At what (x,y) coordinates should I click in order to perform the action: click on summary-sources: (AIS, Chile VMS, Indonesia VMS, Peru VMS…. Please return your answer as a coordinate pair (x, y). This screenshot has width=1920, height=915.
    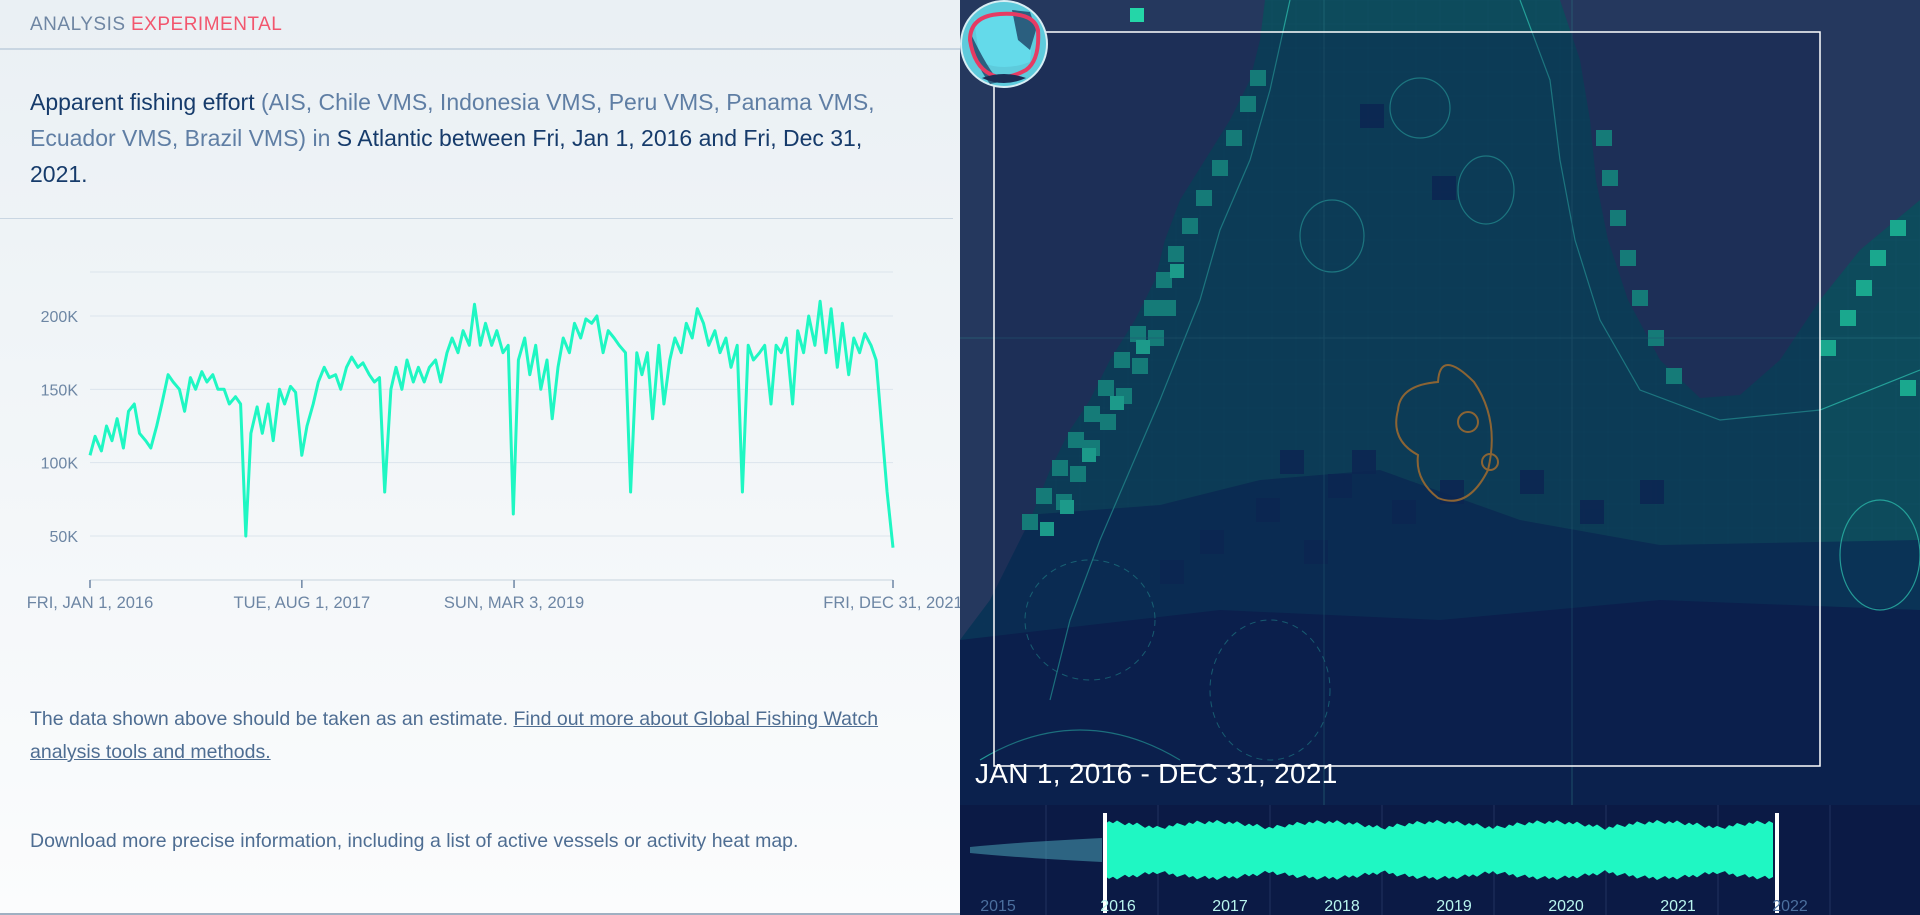
    Looking at the image, I should click on (452, 120).